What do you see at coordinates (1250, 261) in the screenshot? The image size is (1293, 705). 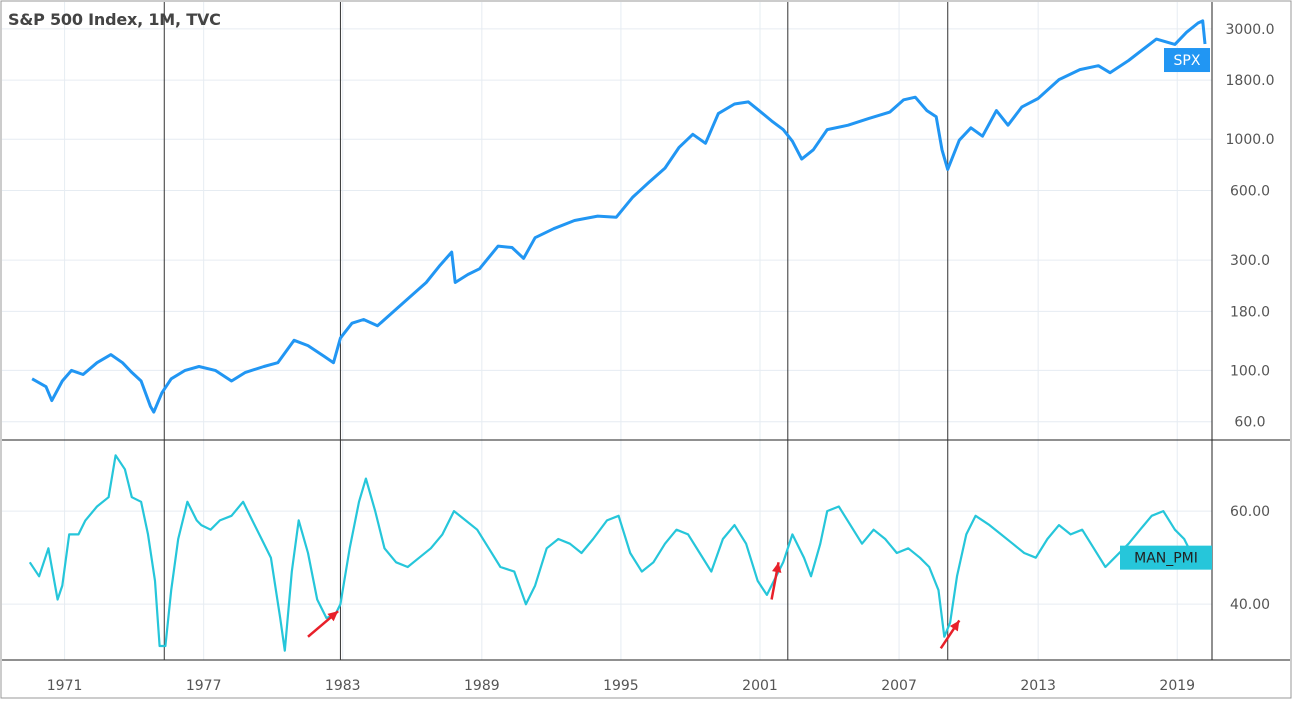 I see `spx-y-tick-label: 300.0` at bounding box center [1250, 261].